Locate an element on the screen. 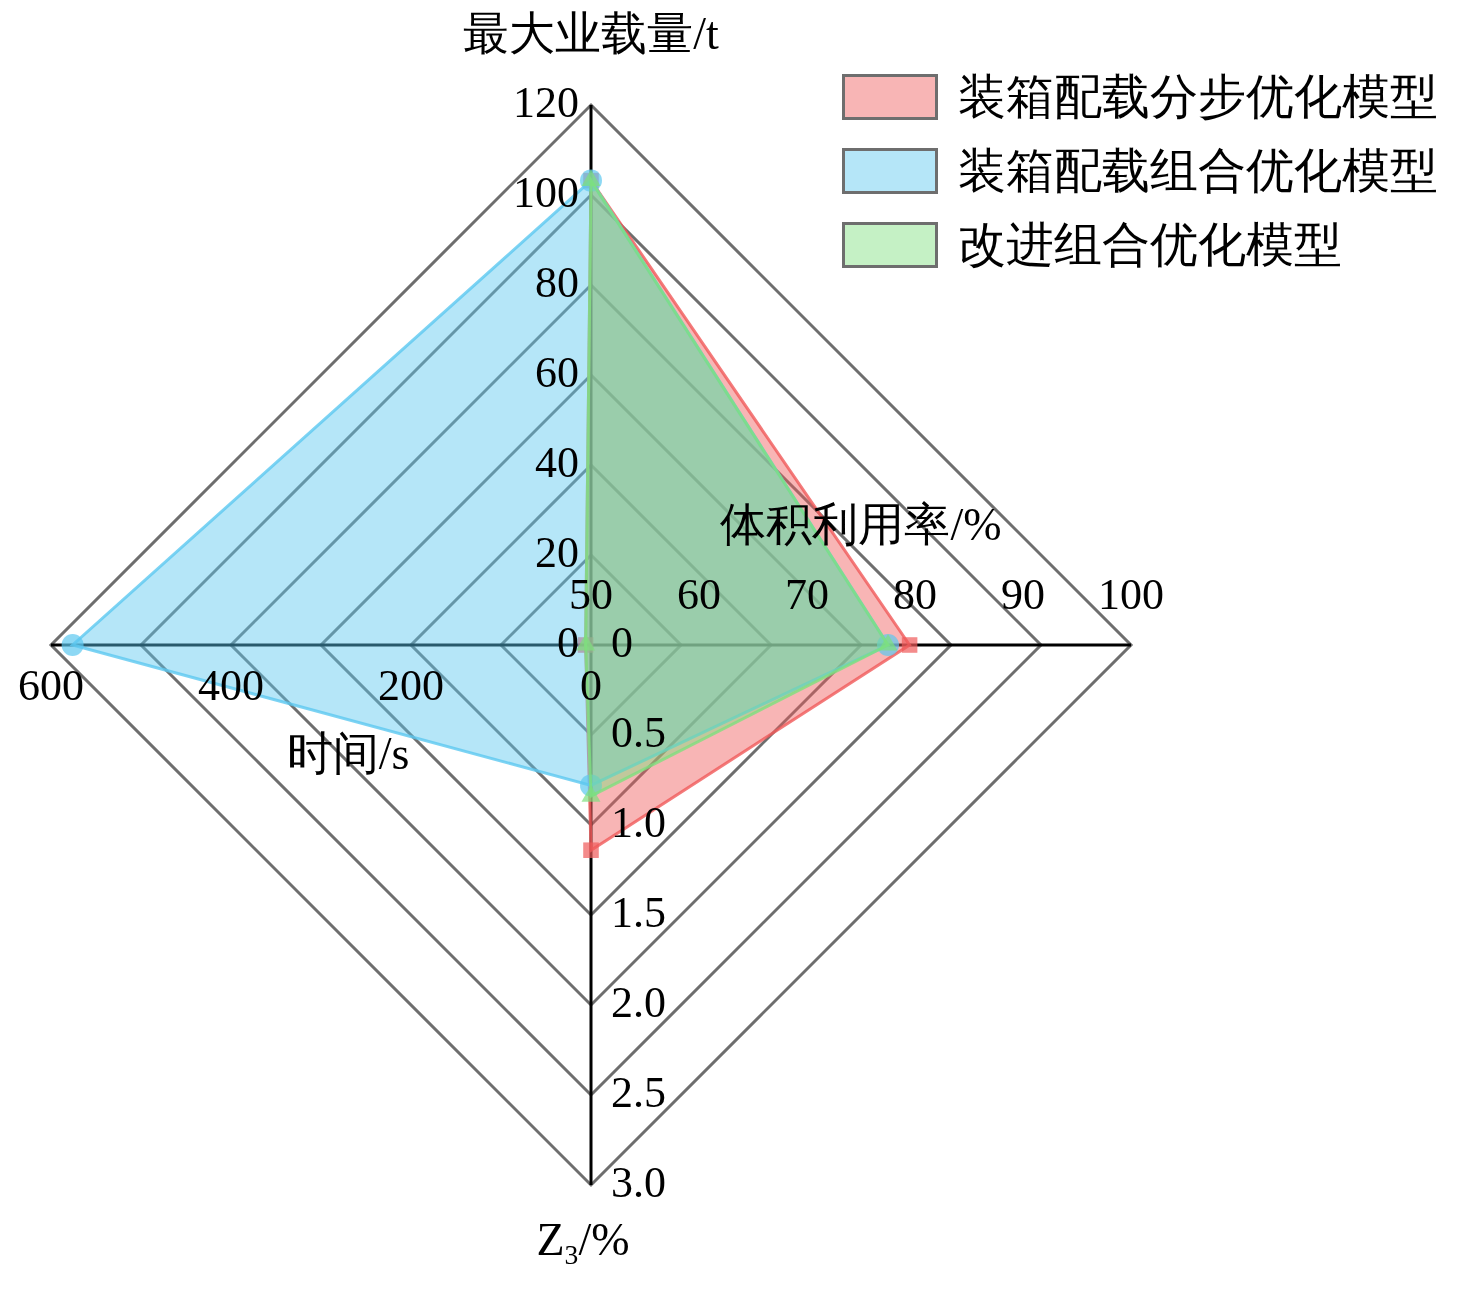  text: 0.5 is located at coordinates (638, 732).